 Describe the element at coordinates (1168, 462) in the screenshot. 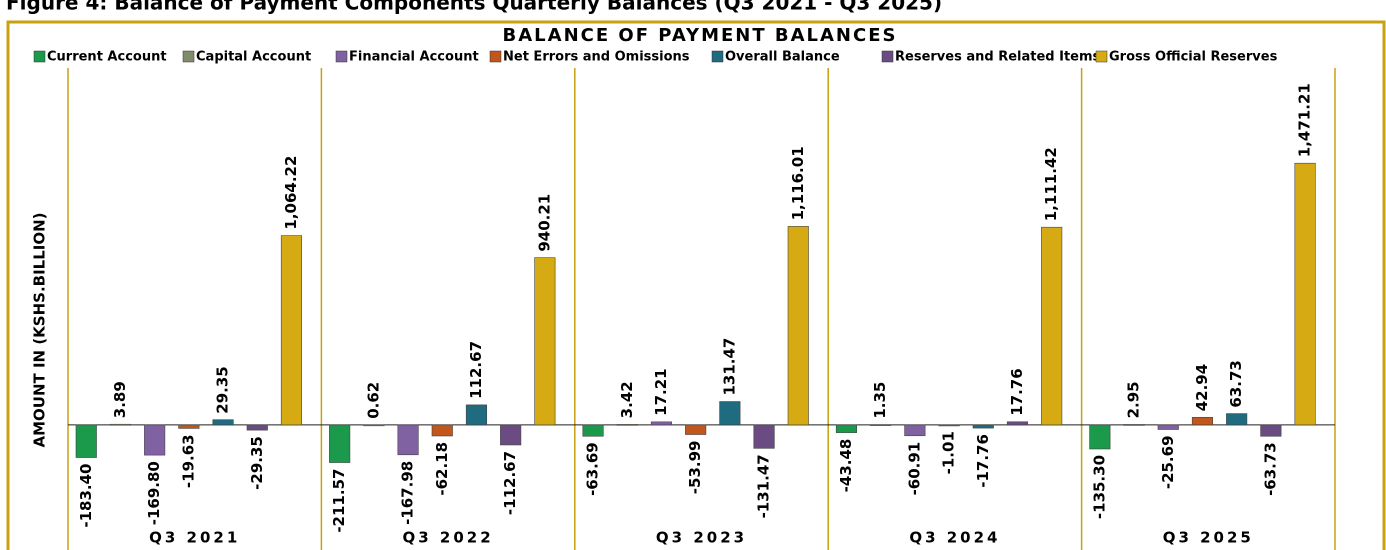

I see `value-label: -25.69` at that location.